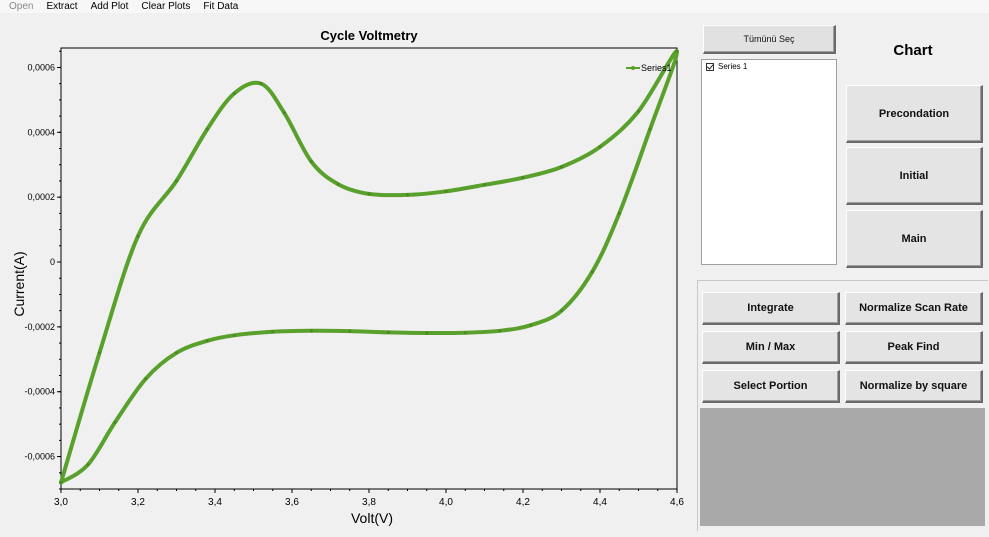 This screenshot has width=989, height=537. Describe the element at coordinates (446, 502) in the screenshot. I see `x-tick-label: 4,0` at that location.